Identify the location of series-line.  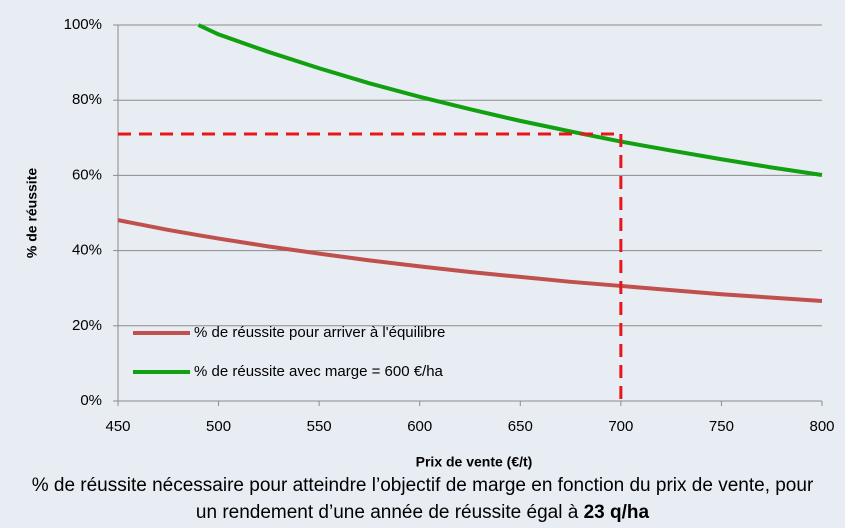
(470, 260).